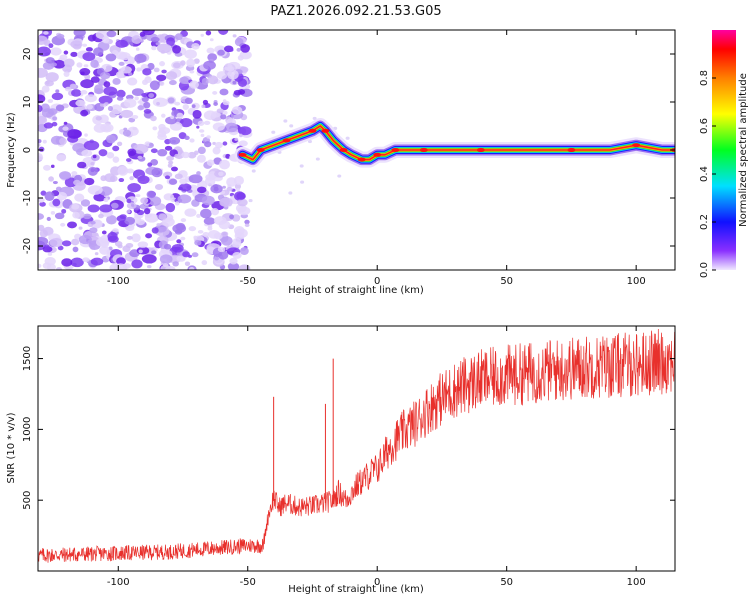 The width and height of the screenshot is (750, 600). Describe the element at coordinates (27, 246) in the screenshot. I see `top-y-tick-label: -20` at that location.